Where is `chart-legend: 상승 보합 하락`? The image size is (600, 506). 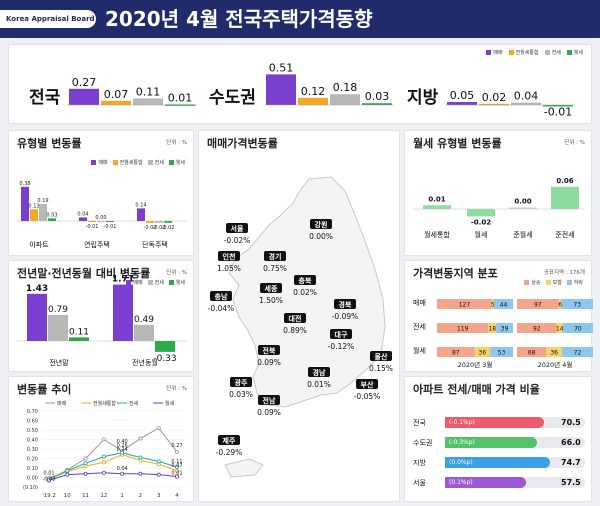 chart-legend: 상승 보합 하락 is located at coordinates (553, 282).